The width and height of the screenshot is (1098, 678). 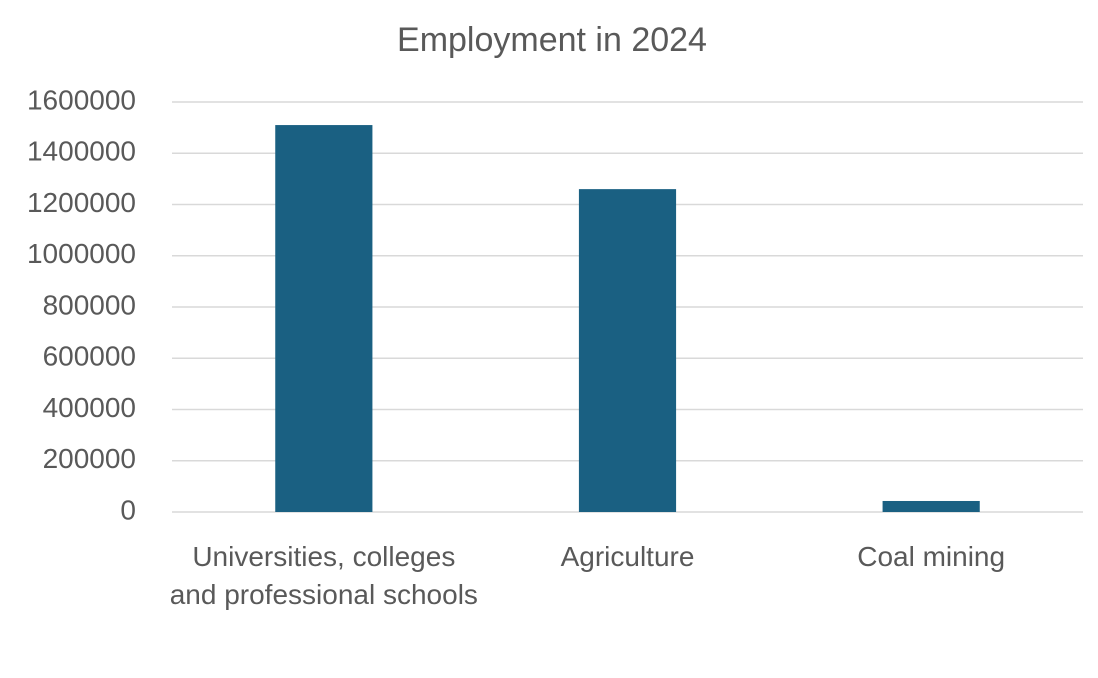 What do you see at coordinates (89, 407) in the screenshot?
I see `y-tick-label: 400000` at bounding box center [89, 407].